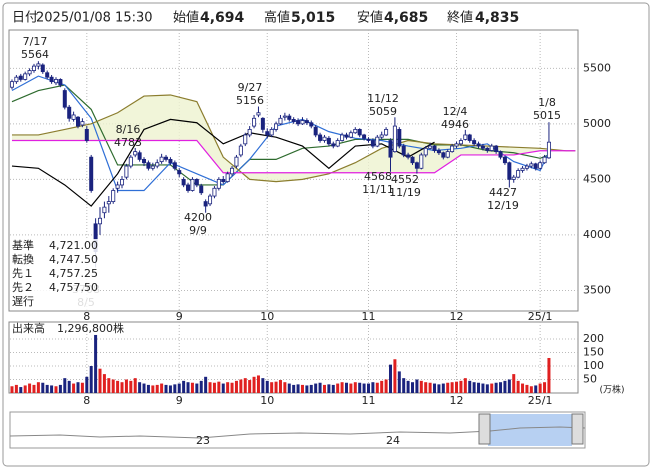  Describe the element at coordinates (186, 18) in the screenshot. I see `field-label: 始値` at that location.